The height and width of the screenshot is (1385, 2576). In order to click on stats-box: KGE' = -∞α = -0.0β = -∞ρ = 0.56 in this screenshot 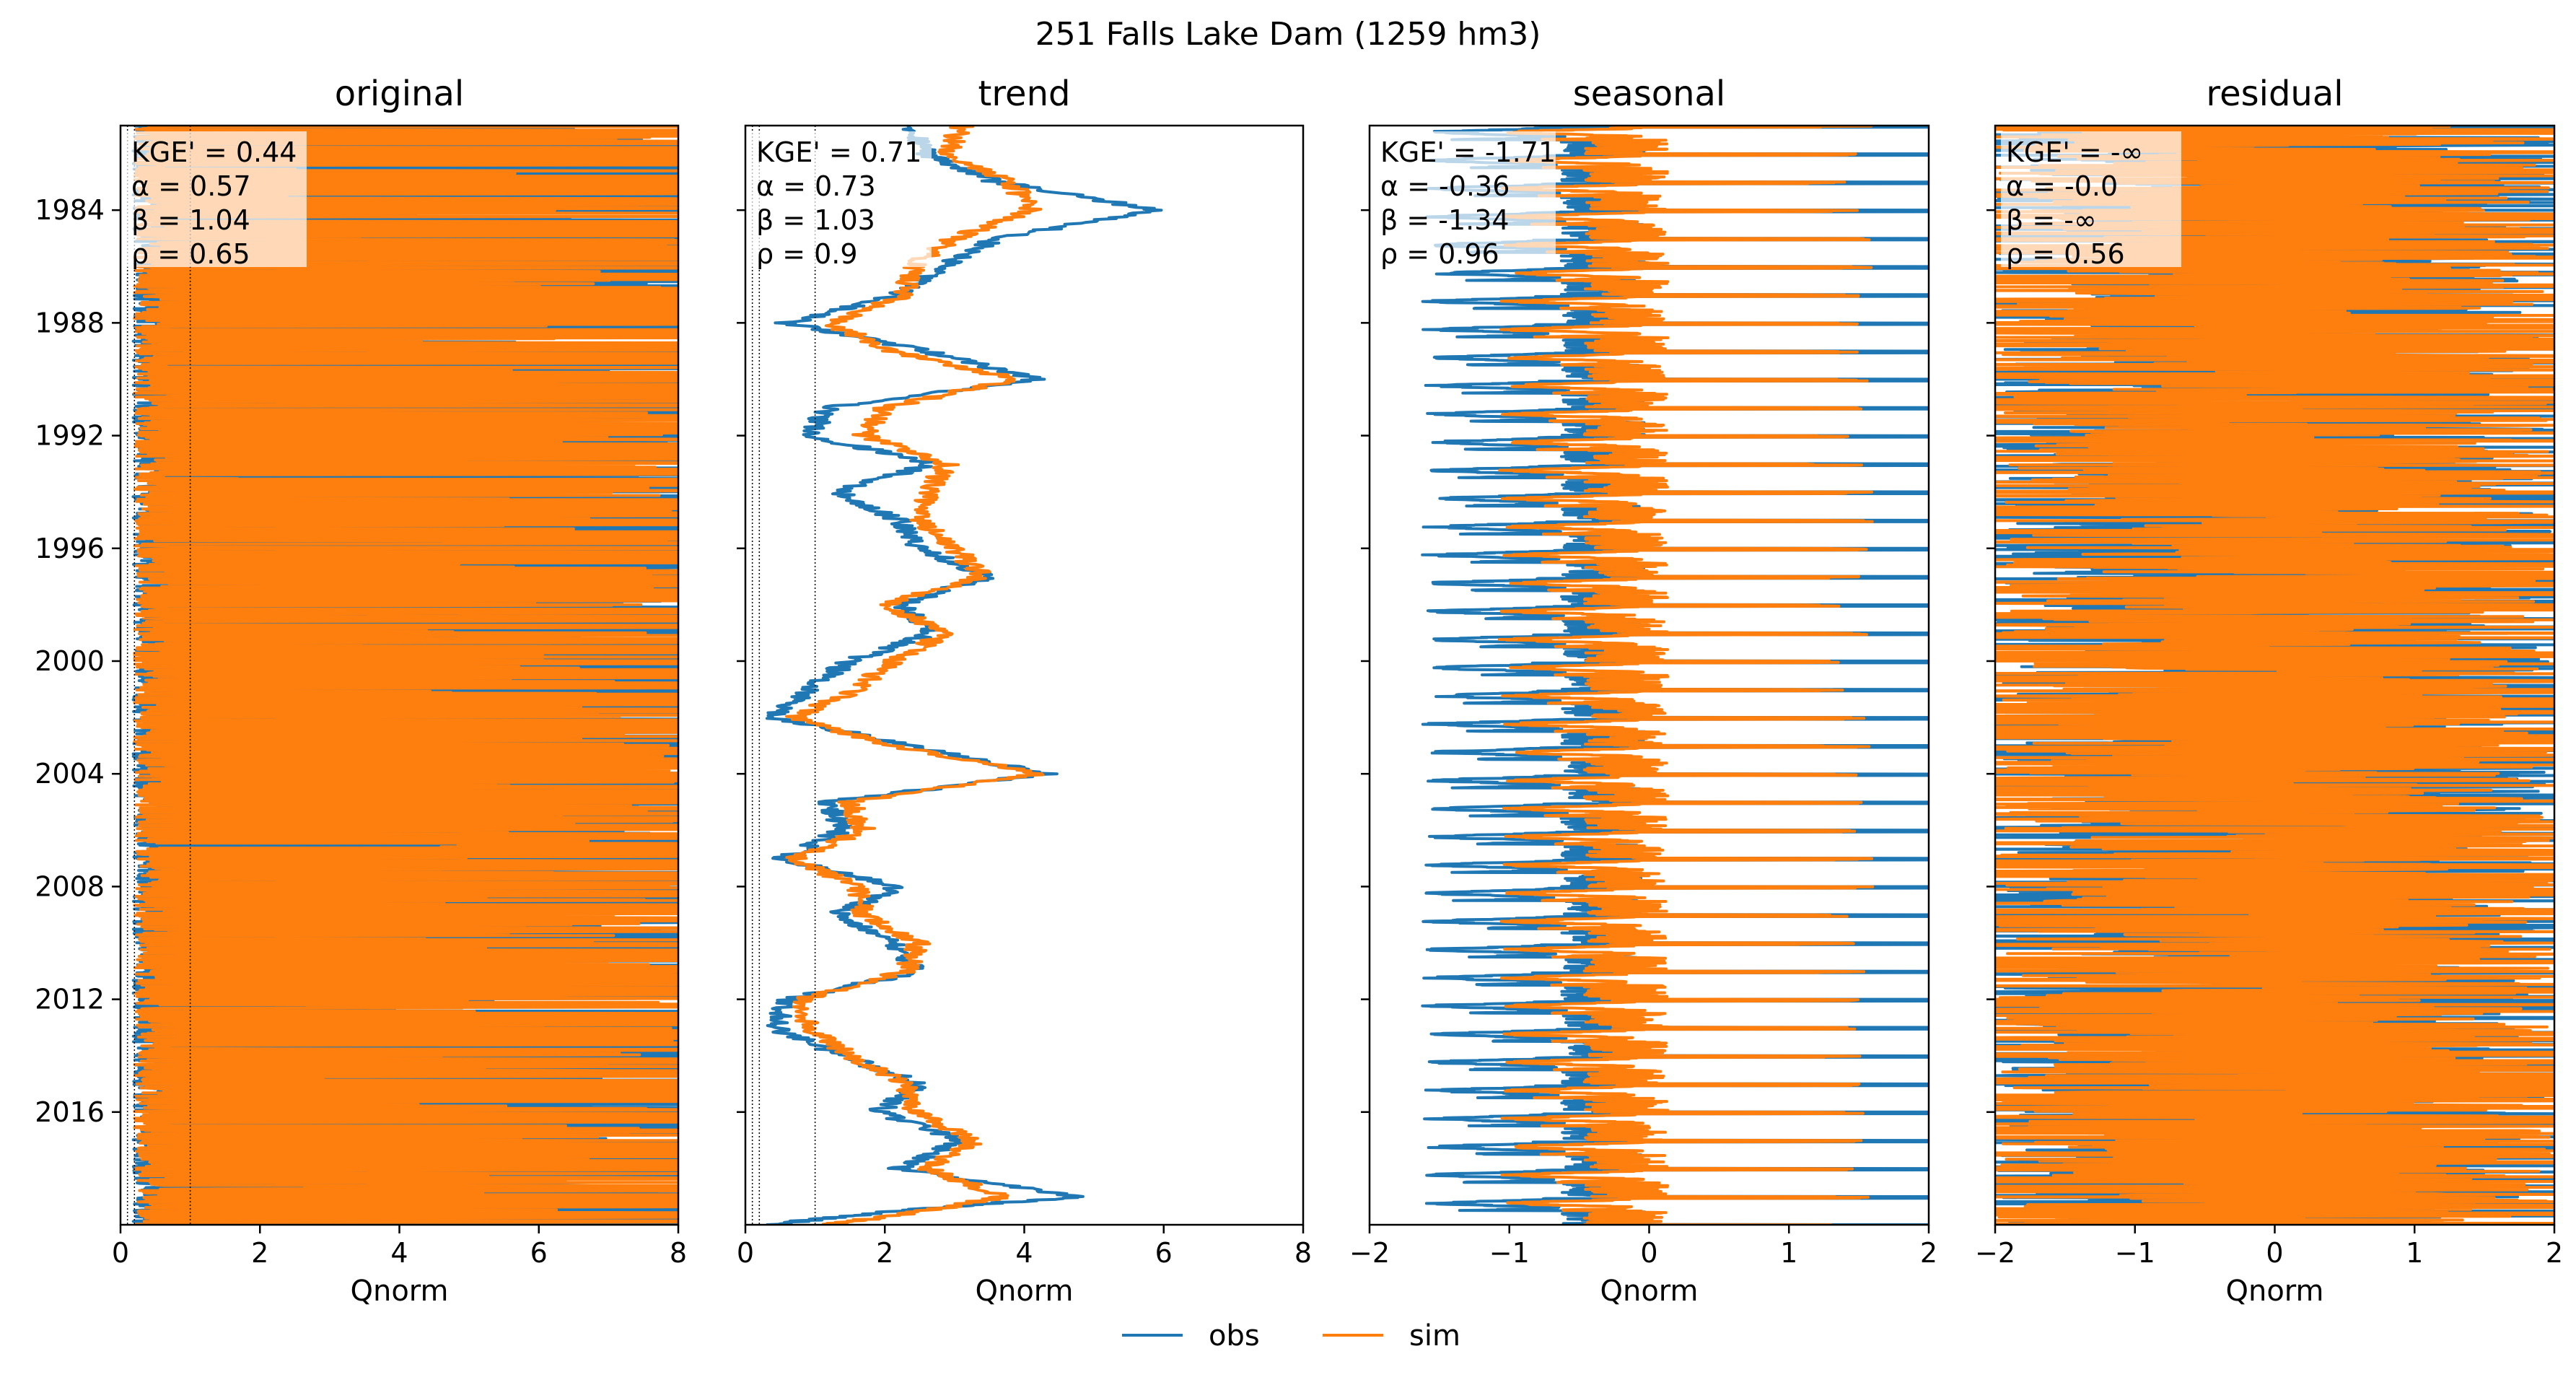, I will do `click(2091, 200)`.